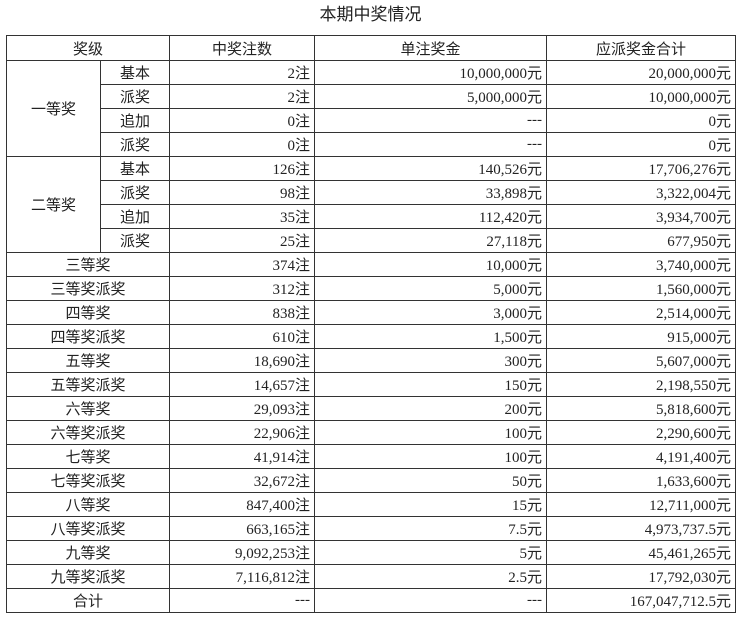 The width and height of the screenshot is (741, 633). What do you see at coordinates (242, 576) in the screenshot?
I see `winner-count: 7,116,812注` at bounding box center [242, 576].